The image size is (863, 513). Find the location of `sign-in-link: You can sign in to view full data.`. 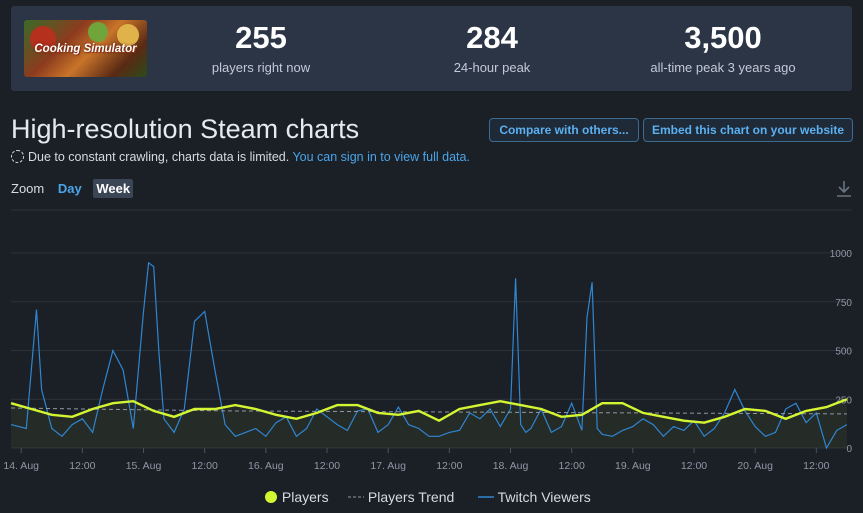

sign-in-link: You can sign in to view full data. is located at coordinates (381, 157).